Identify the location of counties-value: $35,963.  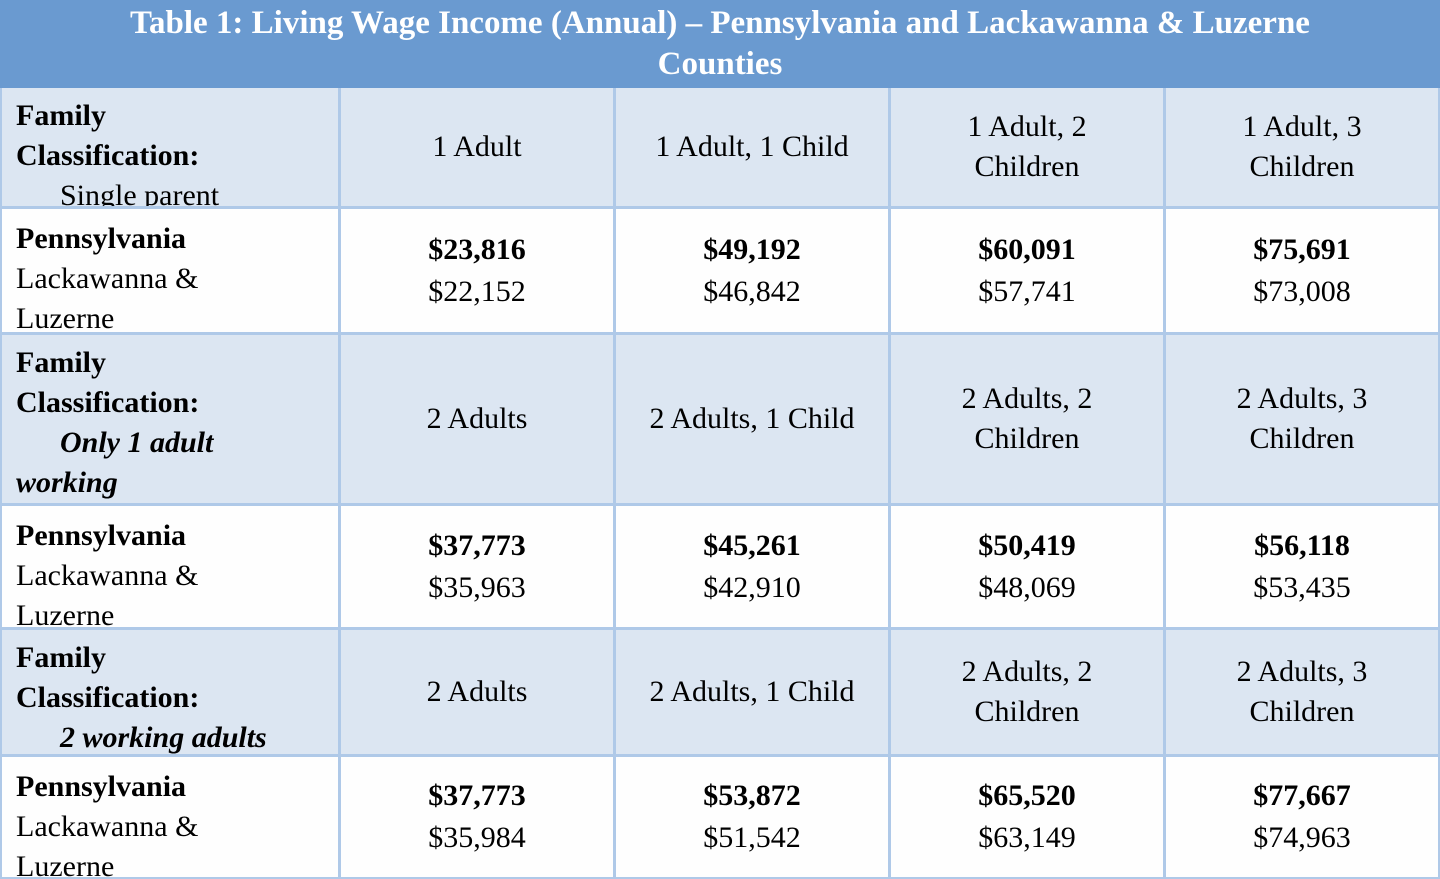
(477, 587).